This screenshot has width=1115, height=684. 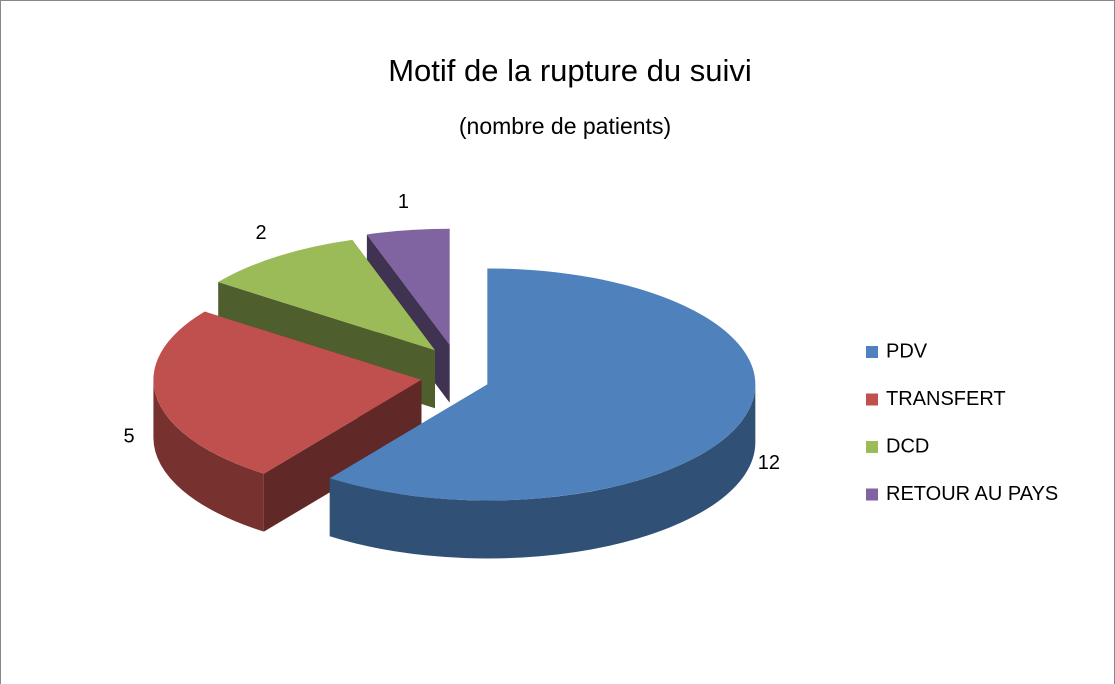 What do you see at coordinates (907, 351) in the screenshot?
I see `legend-label: PDV` at bounding box center [907, 351].